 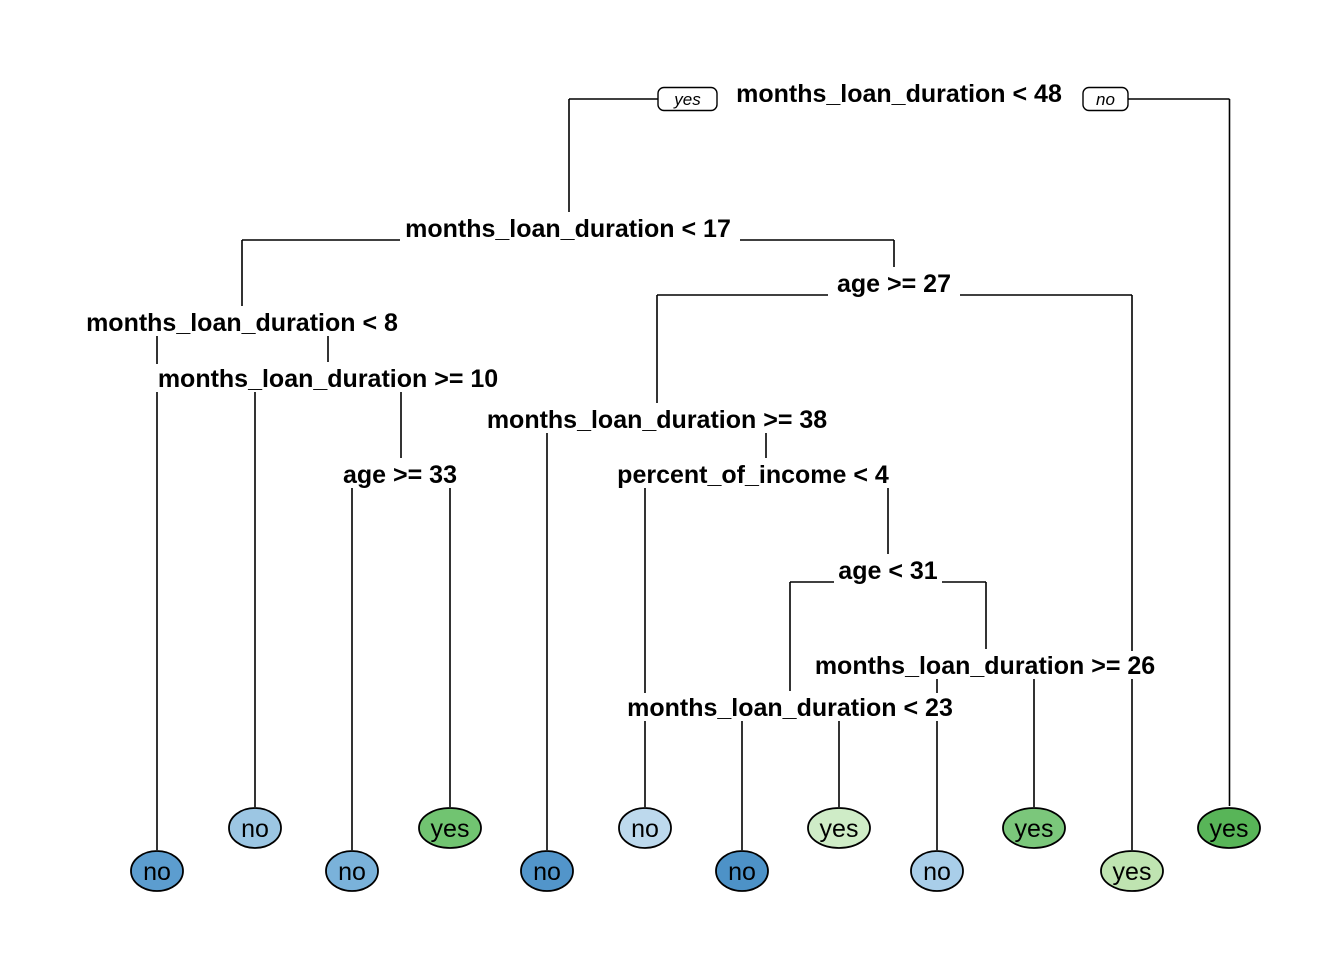 I want to click on leaf-node-L3: no, so click(x=352, y=871).